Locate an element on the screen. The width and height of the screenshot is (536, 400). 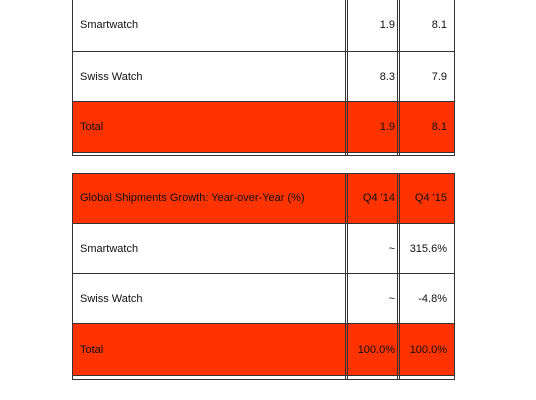
table-row: Total 1.9 8.1 is located at coordinates (263, 127).